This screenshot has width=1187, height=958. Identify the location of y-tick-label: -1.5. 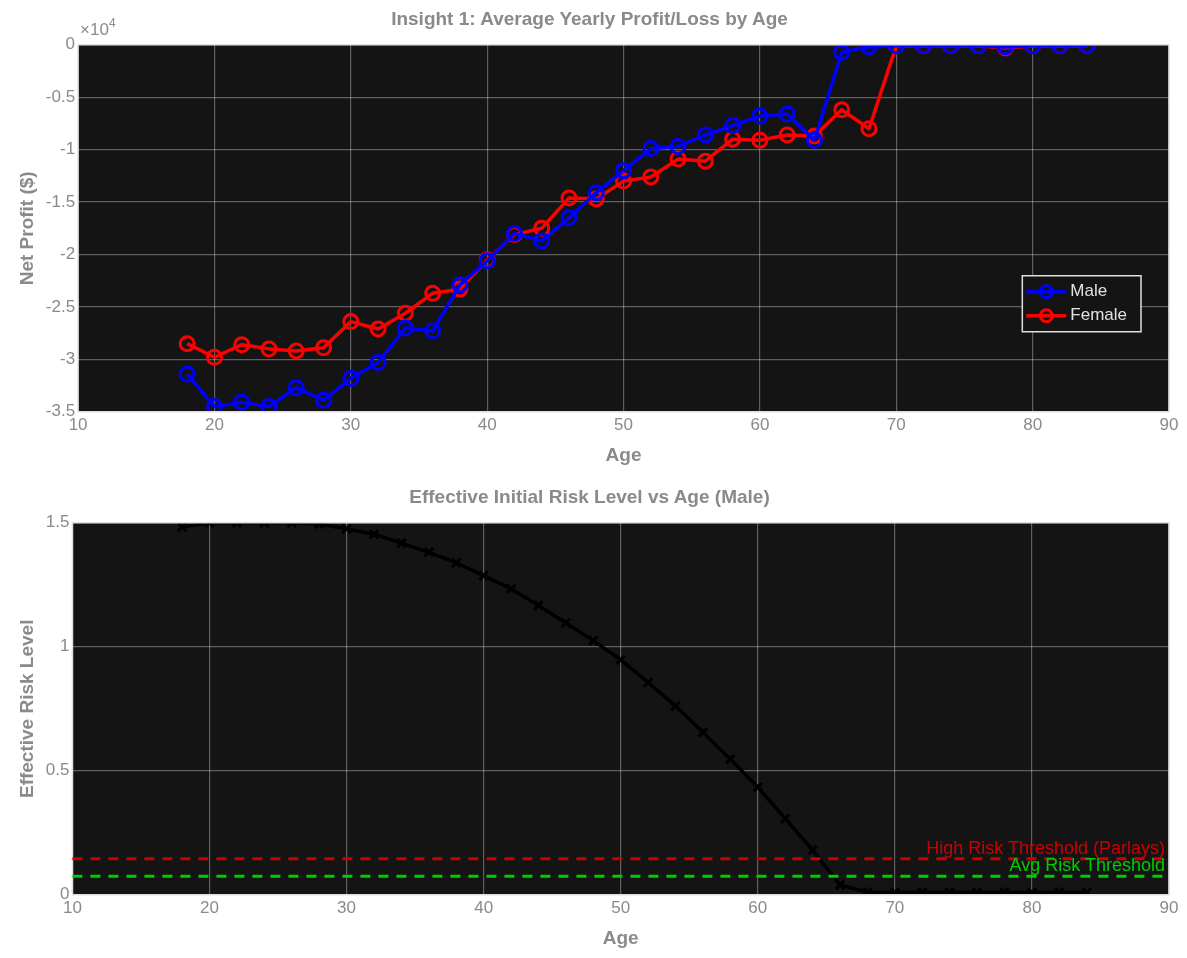
(60, 201).